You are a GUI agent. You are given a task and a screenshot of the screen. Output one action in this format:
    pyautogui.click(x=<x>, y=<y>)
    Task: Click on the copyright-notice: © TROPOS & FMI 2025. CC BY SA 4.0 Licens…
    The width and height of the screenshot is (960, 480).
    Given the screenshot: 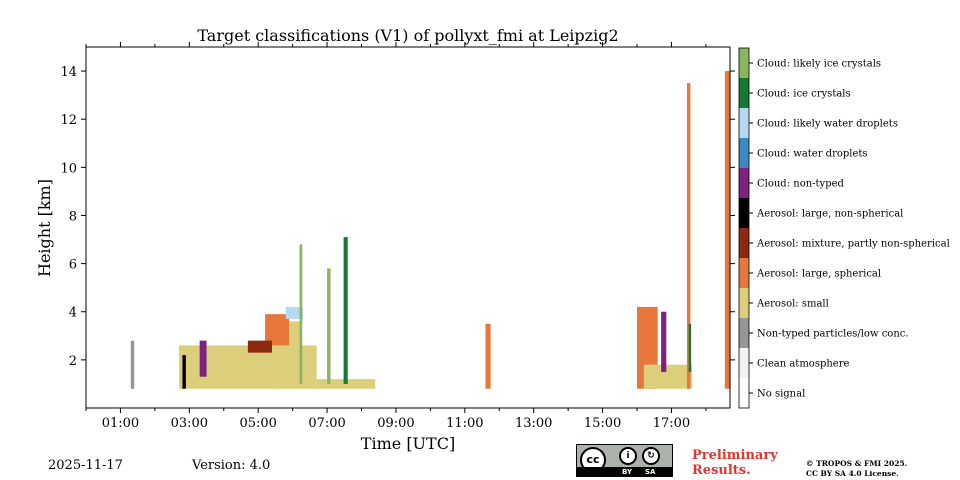 What is the action you would take?
    pyautogui.click(x=856, y=469)
    